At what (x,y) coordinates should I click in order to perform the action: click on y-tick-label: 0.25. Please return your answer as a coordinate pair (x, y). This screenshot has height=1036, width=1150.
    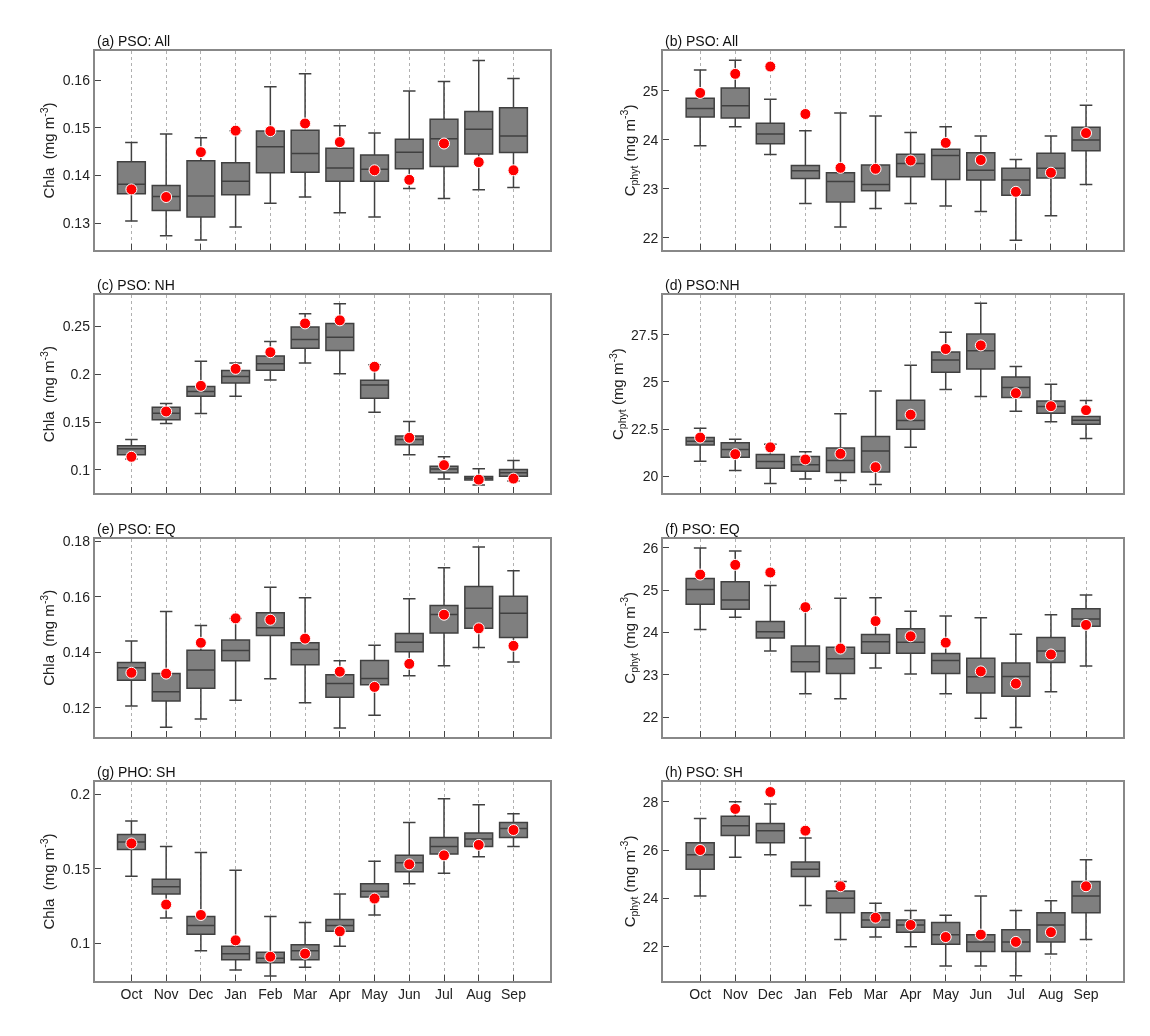
    Looking at the image, I should click on (76, 326).